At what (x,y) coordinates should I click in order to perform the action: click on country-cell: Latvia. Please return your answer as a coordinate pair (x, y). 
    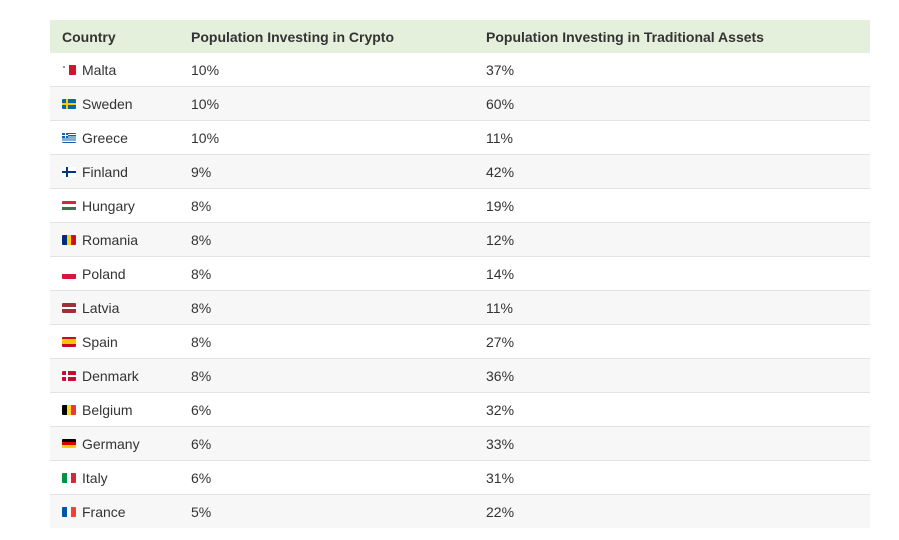
    Looking at the image, I should click on (114, 308).